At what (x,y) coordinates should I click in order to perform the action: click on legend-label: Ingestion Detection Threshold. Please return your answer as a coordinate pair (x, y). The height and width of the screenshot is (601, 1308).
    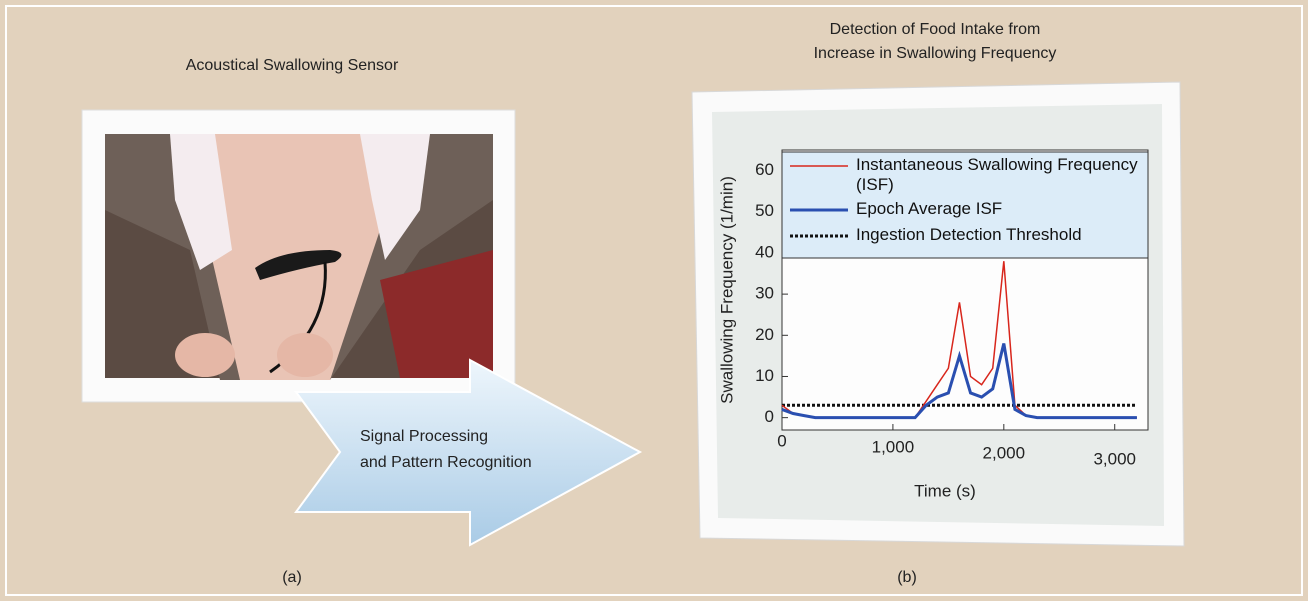
    Looking at the image, I should click on (969, 234).